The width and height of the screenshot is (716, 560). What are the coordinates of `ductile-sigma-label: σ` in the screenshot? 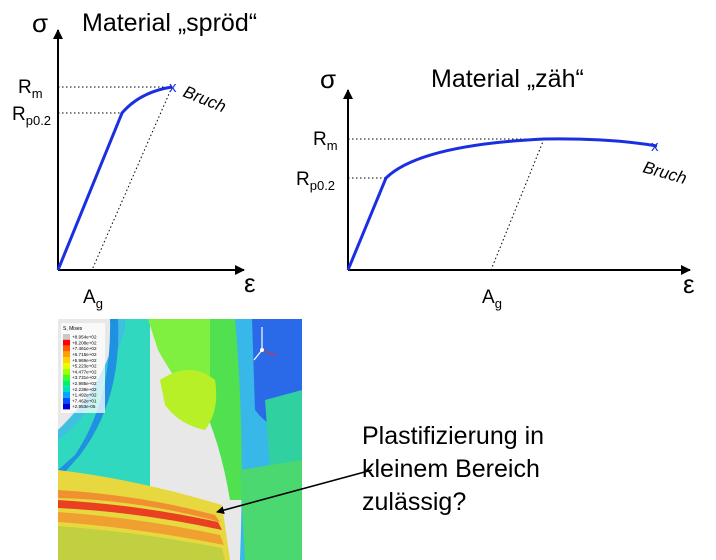 It's located at (328, 79).